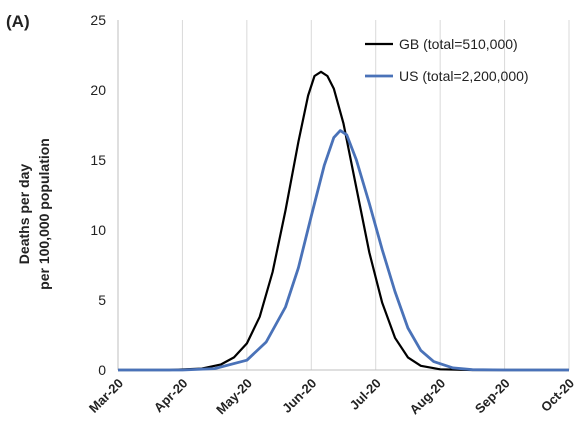 This screenshot has width=579, height=434. What do you see at coordinates (98, 230) in the screenshot?
I see `y-tick-label-10: 10` at bounding box center [98, 230].